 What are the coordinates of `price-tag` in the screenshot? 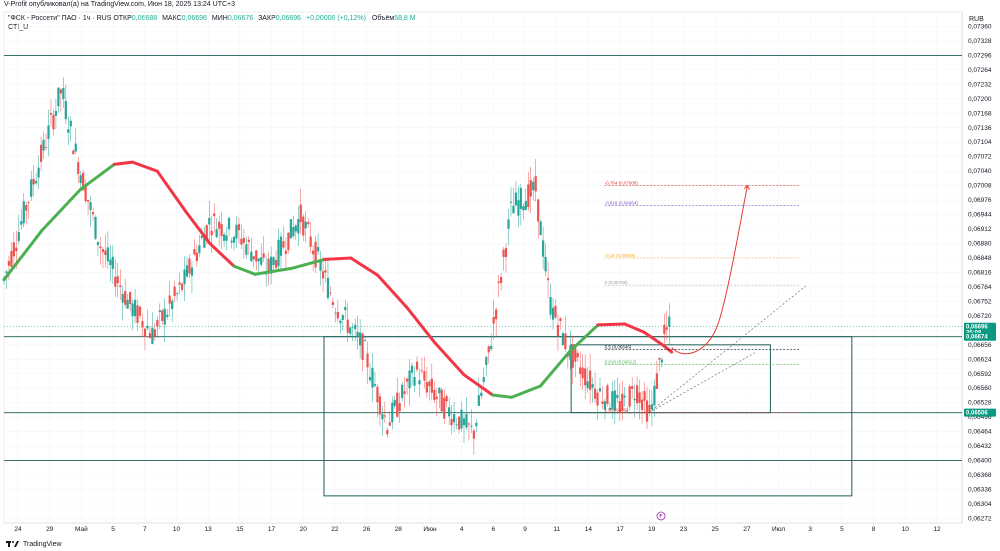 It's located at (980, 336).